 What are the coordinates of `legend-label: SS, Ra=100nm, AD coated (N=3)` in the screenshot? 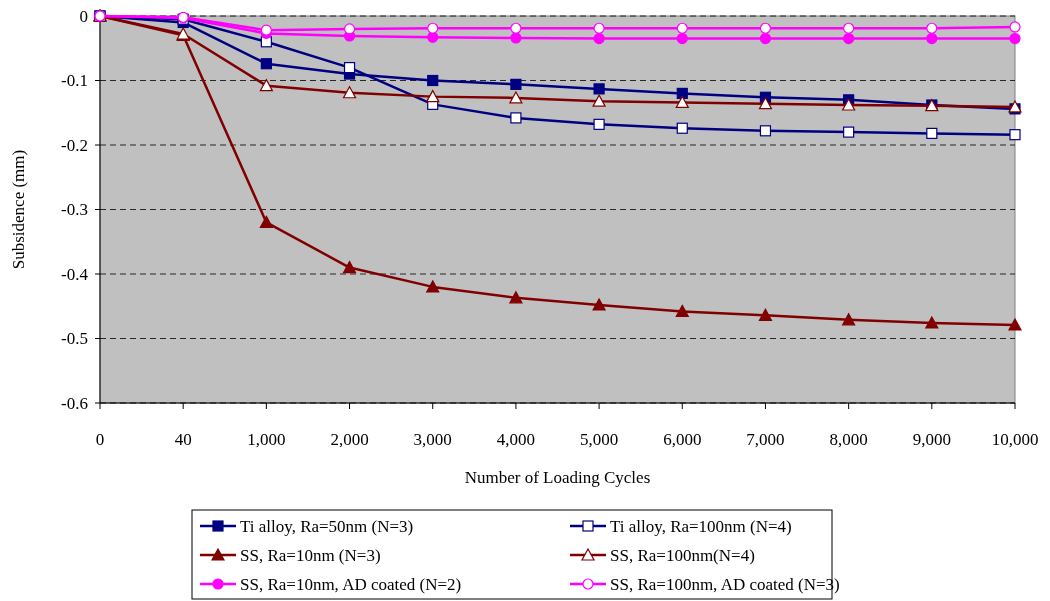 It's located at (725, 584).